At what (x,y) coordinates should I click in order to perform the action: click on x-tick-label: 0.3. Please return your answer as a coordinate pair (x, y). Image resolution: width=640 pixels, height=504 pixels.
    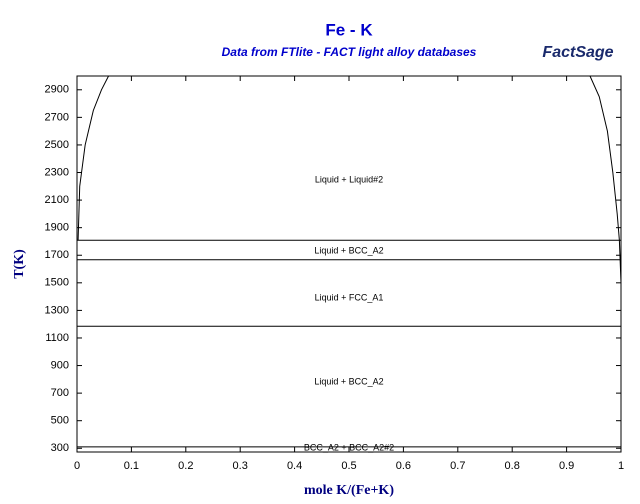
    Looking at the image, I should click on (240, 466).